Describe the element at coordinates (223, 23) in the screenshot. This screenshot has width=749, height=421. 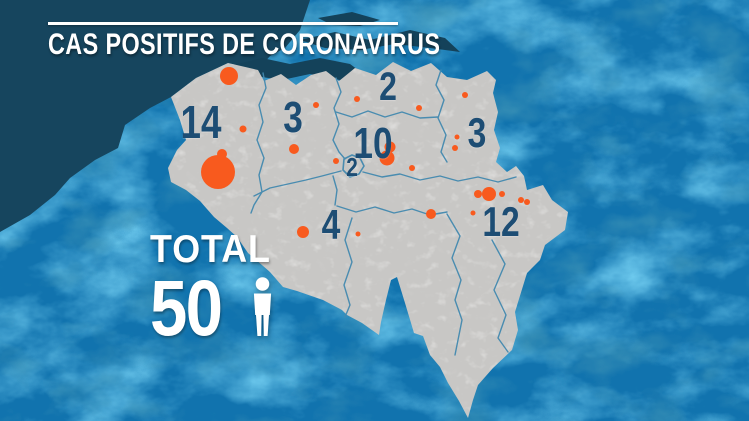
I see `title-rule` at that location.